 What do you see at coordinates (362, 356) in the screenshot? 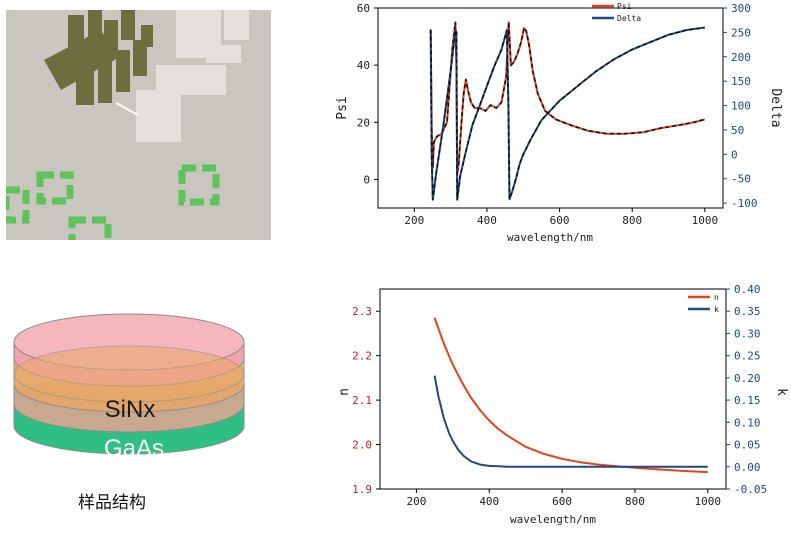
I see `left-y-tick-label: 2.2` at bounding box center [362, 356].